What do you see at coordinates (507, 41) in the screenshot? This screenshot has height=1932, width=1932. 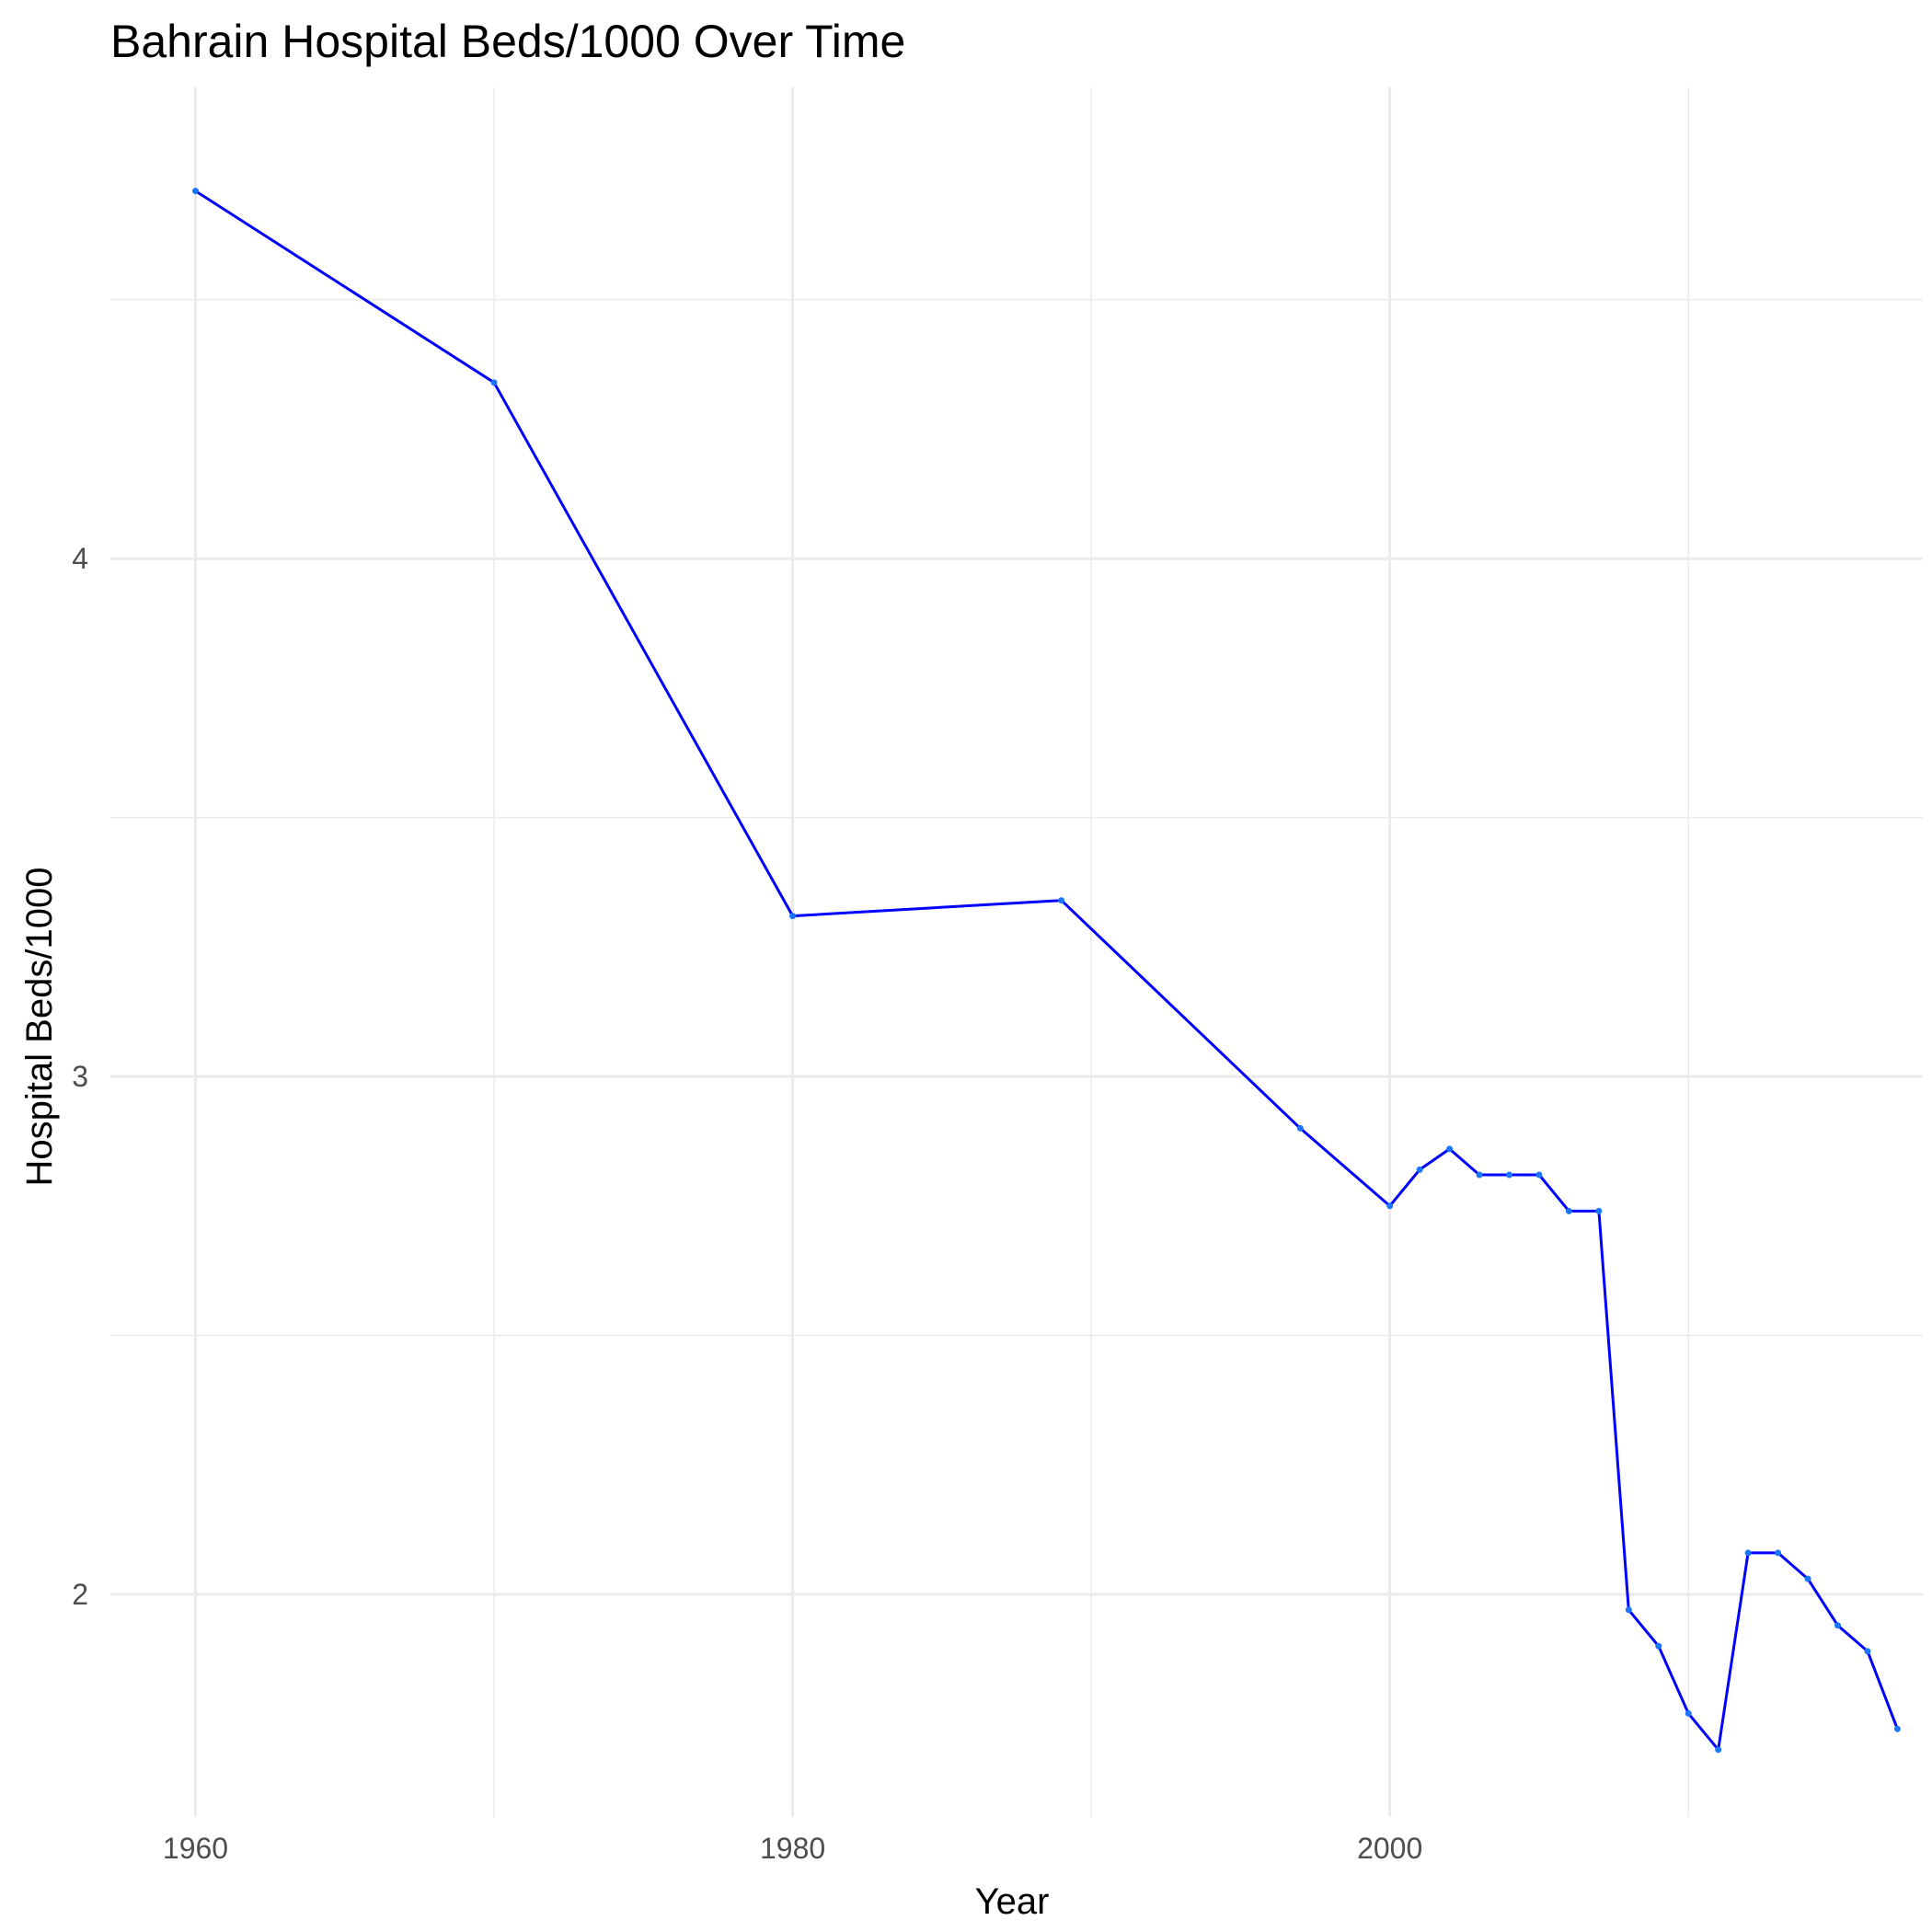 I see `chart-title: Bahrain Hospital Beds/1000 Over Time` at bounding box center [507, 41].